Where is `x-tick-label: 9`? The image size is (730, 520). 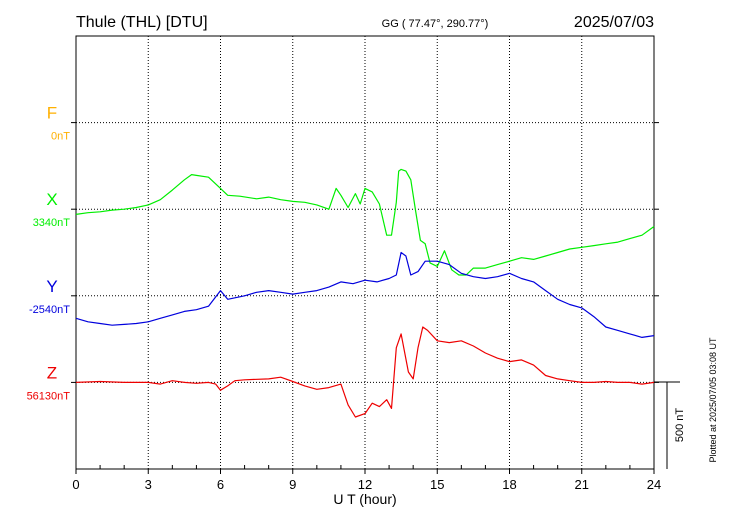
x-tick-label: 9 is located at coordinates (292, 484).